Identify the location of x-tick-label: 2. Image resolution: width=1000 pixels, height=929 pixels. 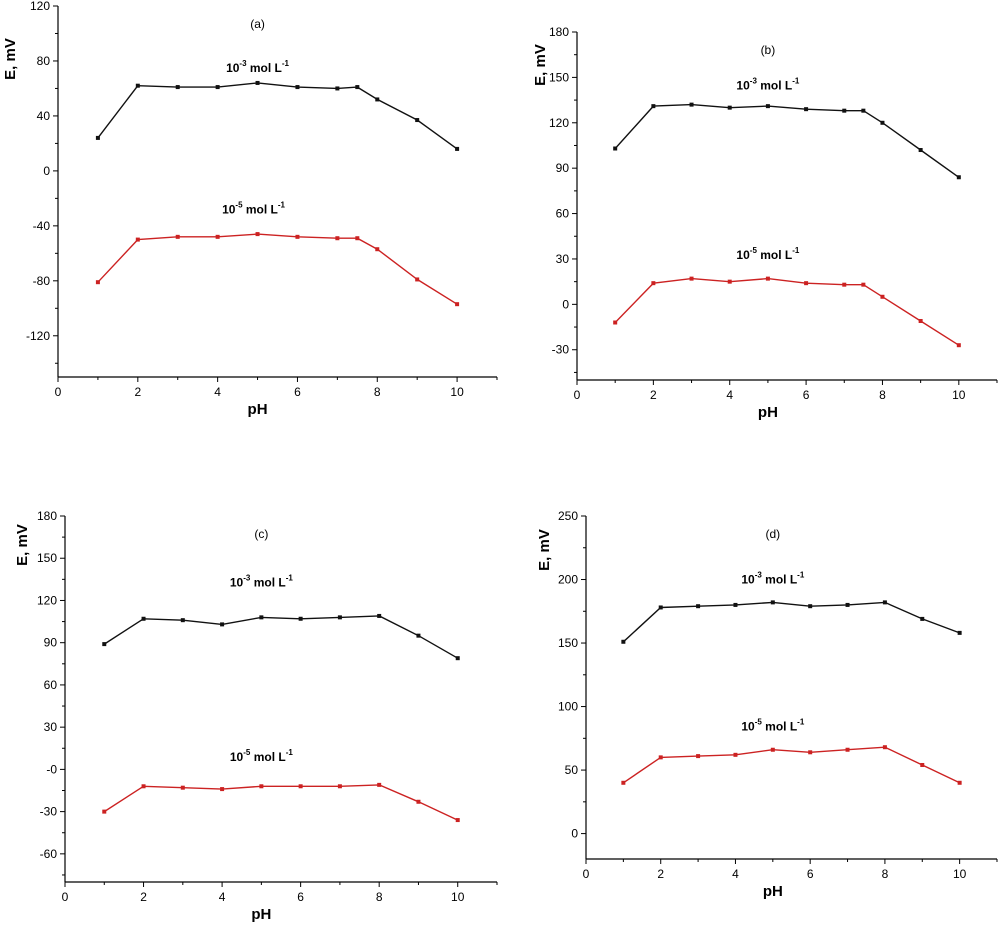
(660, 874).